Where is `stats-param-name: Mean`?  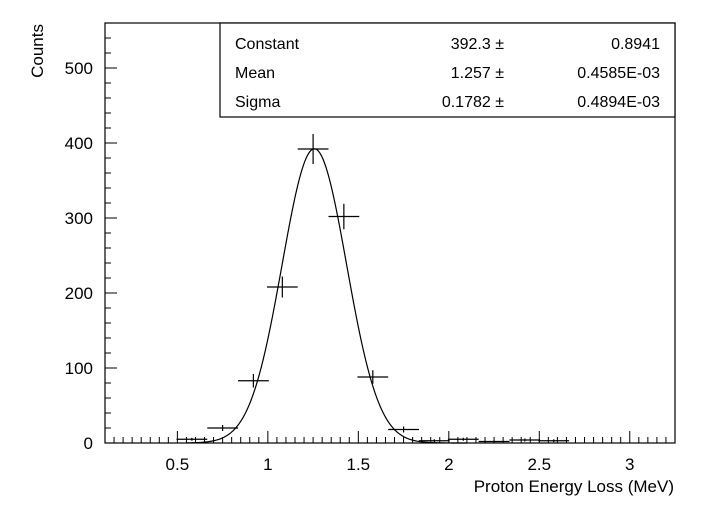
stats-param-name: Mean is located at coordinates (255, 73).